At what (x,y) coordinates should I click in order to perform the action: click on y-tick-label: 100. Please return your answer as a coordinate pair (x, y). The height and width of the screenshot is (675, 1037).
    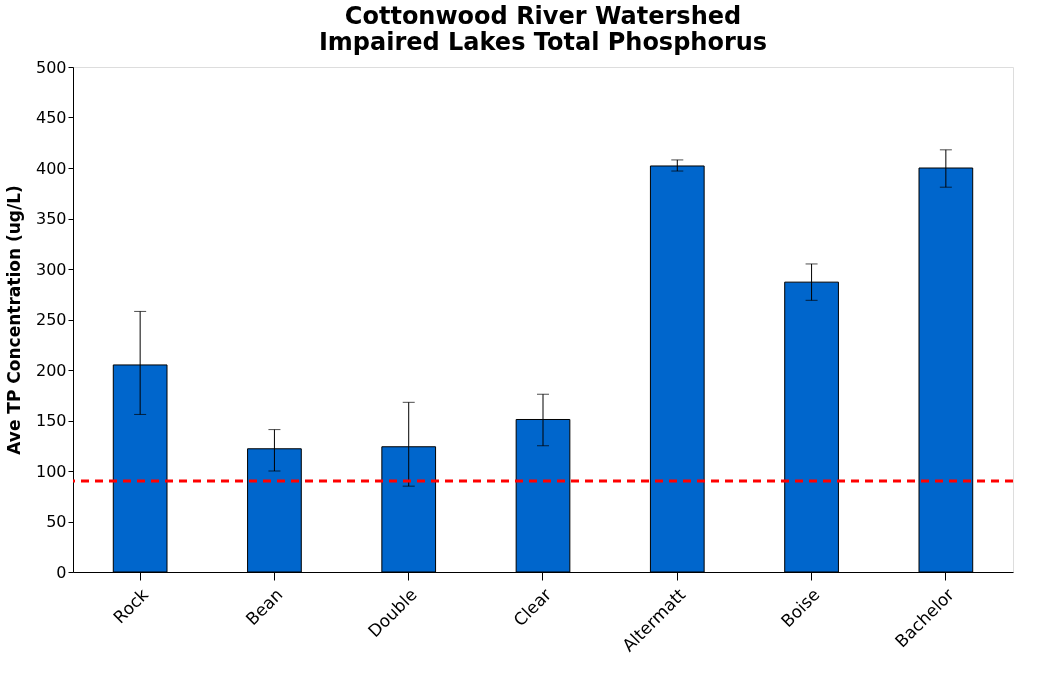
    Looking at the image, I should click on (51, 471).